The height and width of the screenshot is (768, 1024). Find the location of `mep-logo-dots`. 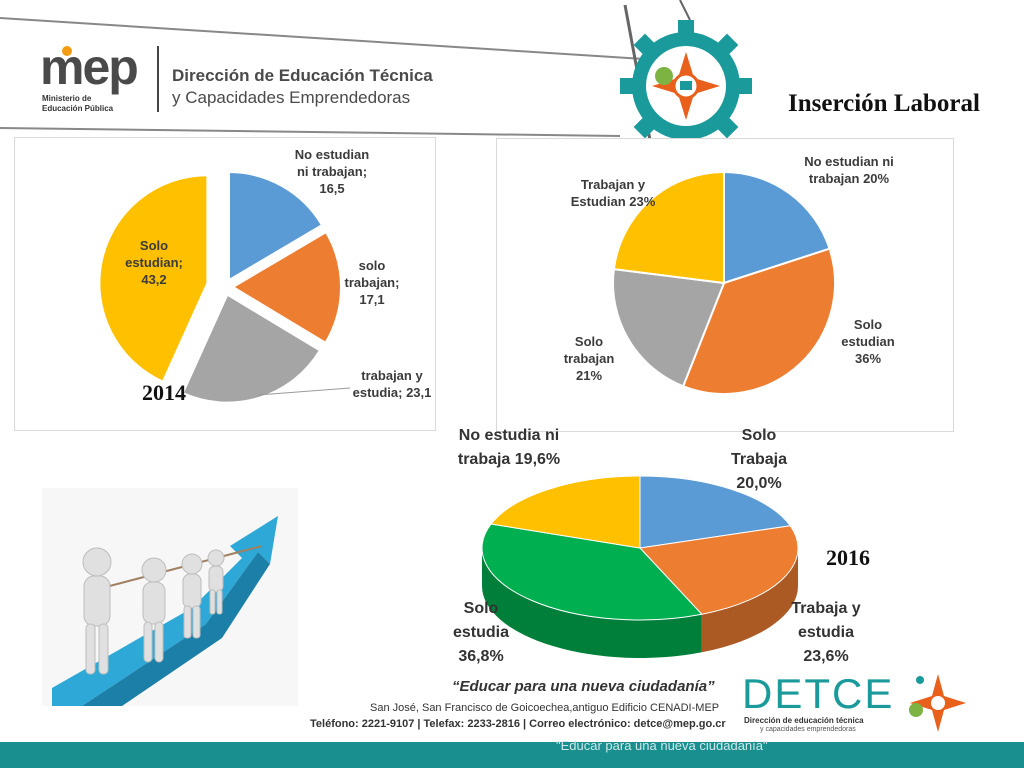

mep-logo-dots is located at coordinates (67, 51).